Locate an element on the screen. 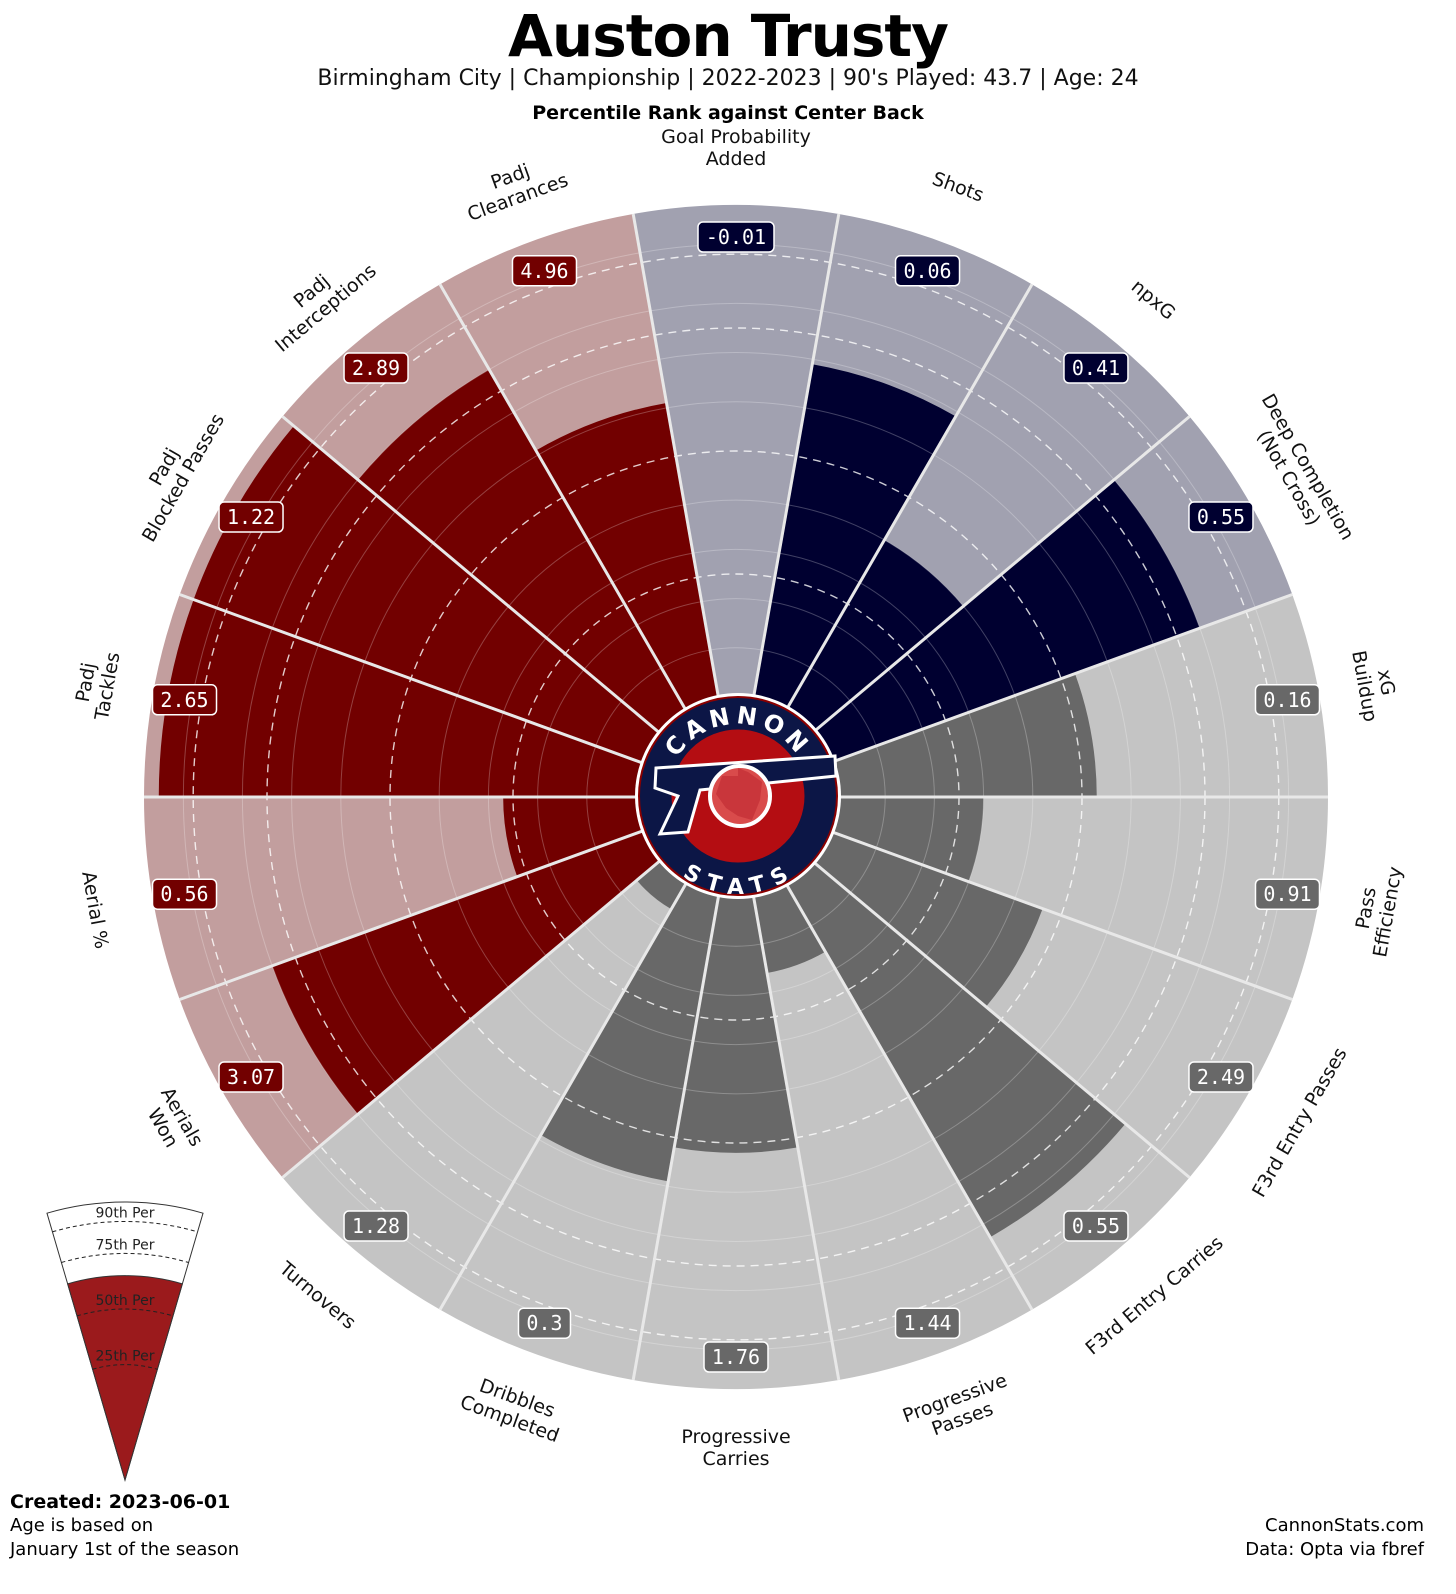  value-label-turnovers: 1.28 is located at coordinates (376, 1226).